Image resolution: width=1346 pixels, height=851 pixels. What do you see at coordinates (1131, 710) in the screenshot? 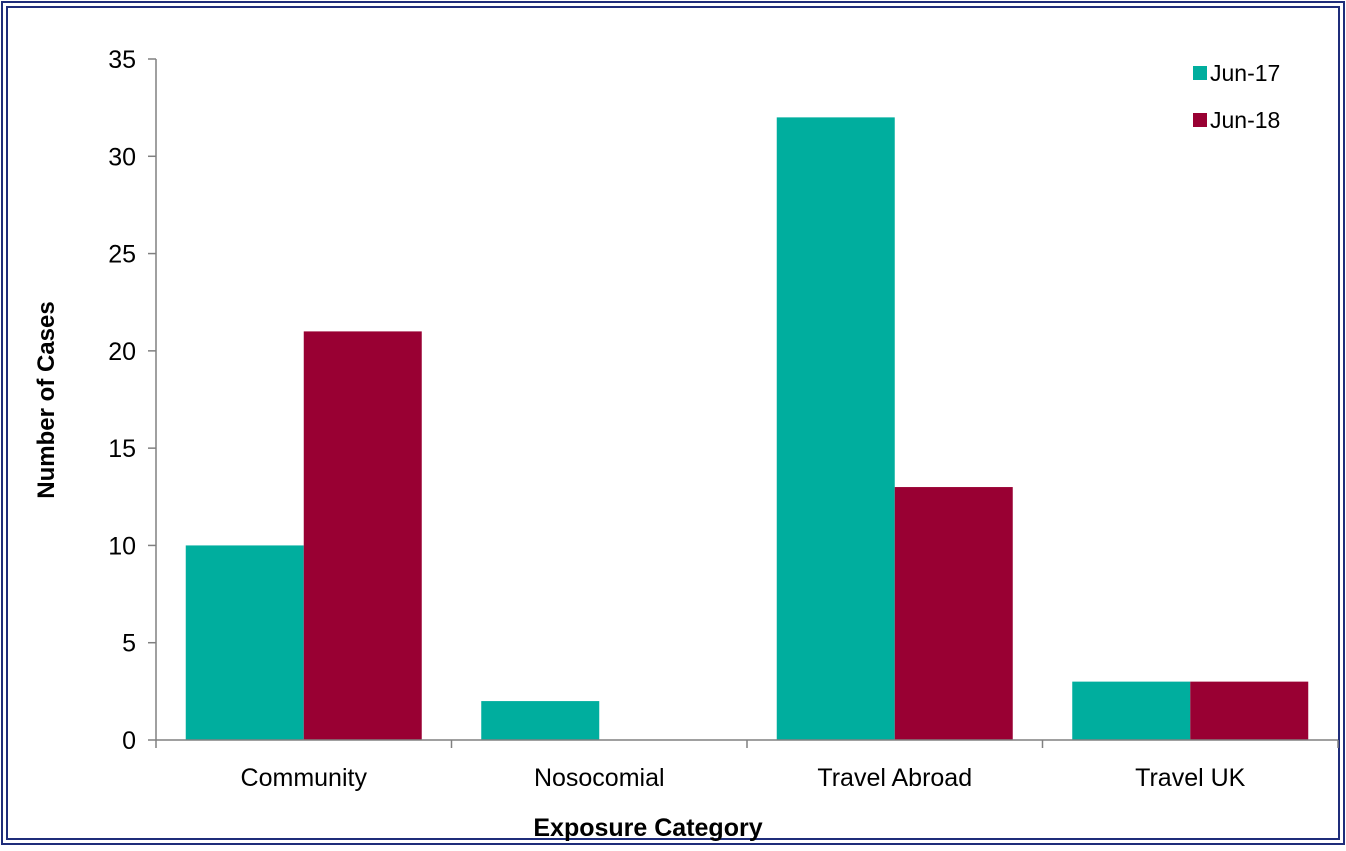
I see `bar-jun-17-travel-uk` at bounding box center [1131, 710].